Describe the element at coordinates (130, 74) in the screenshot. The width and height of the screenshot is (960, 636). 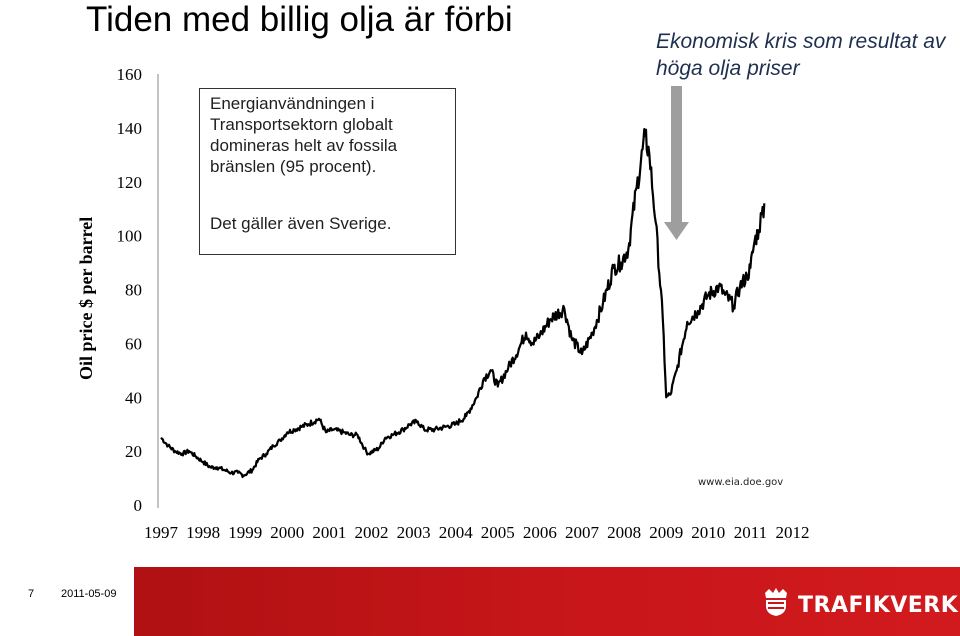
I see `y-tick-label: 160` at that location.